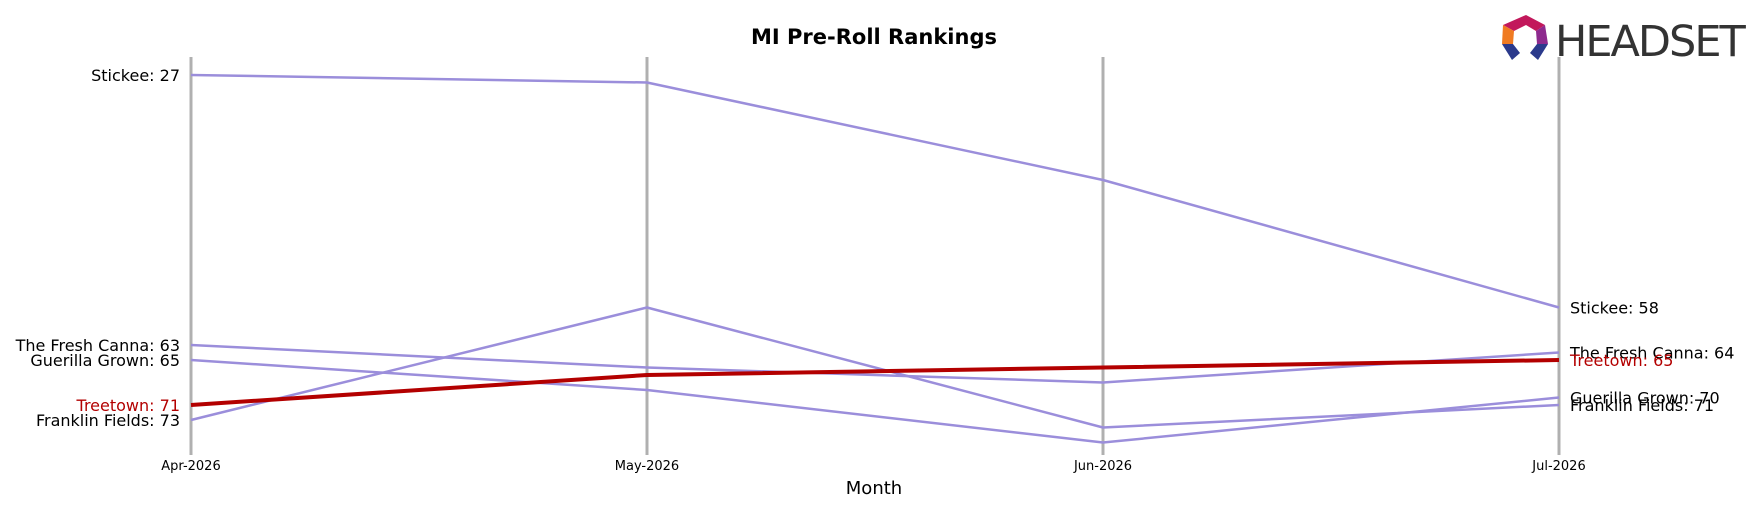 This screenshot has width=1749, height=507. Describe the element at coordinates (97, 345) in the screenshot. I see `start-label-the-fresh-canna: The Fresh Canna: 63` at that location.